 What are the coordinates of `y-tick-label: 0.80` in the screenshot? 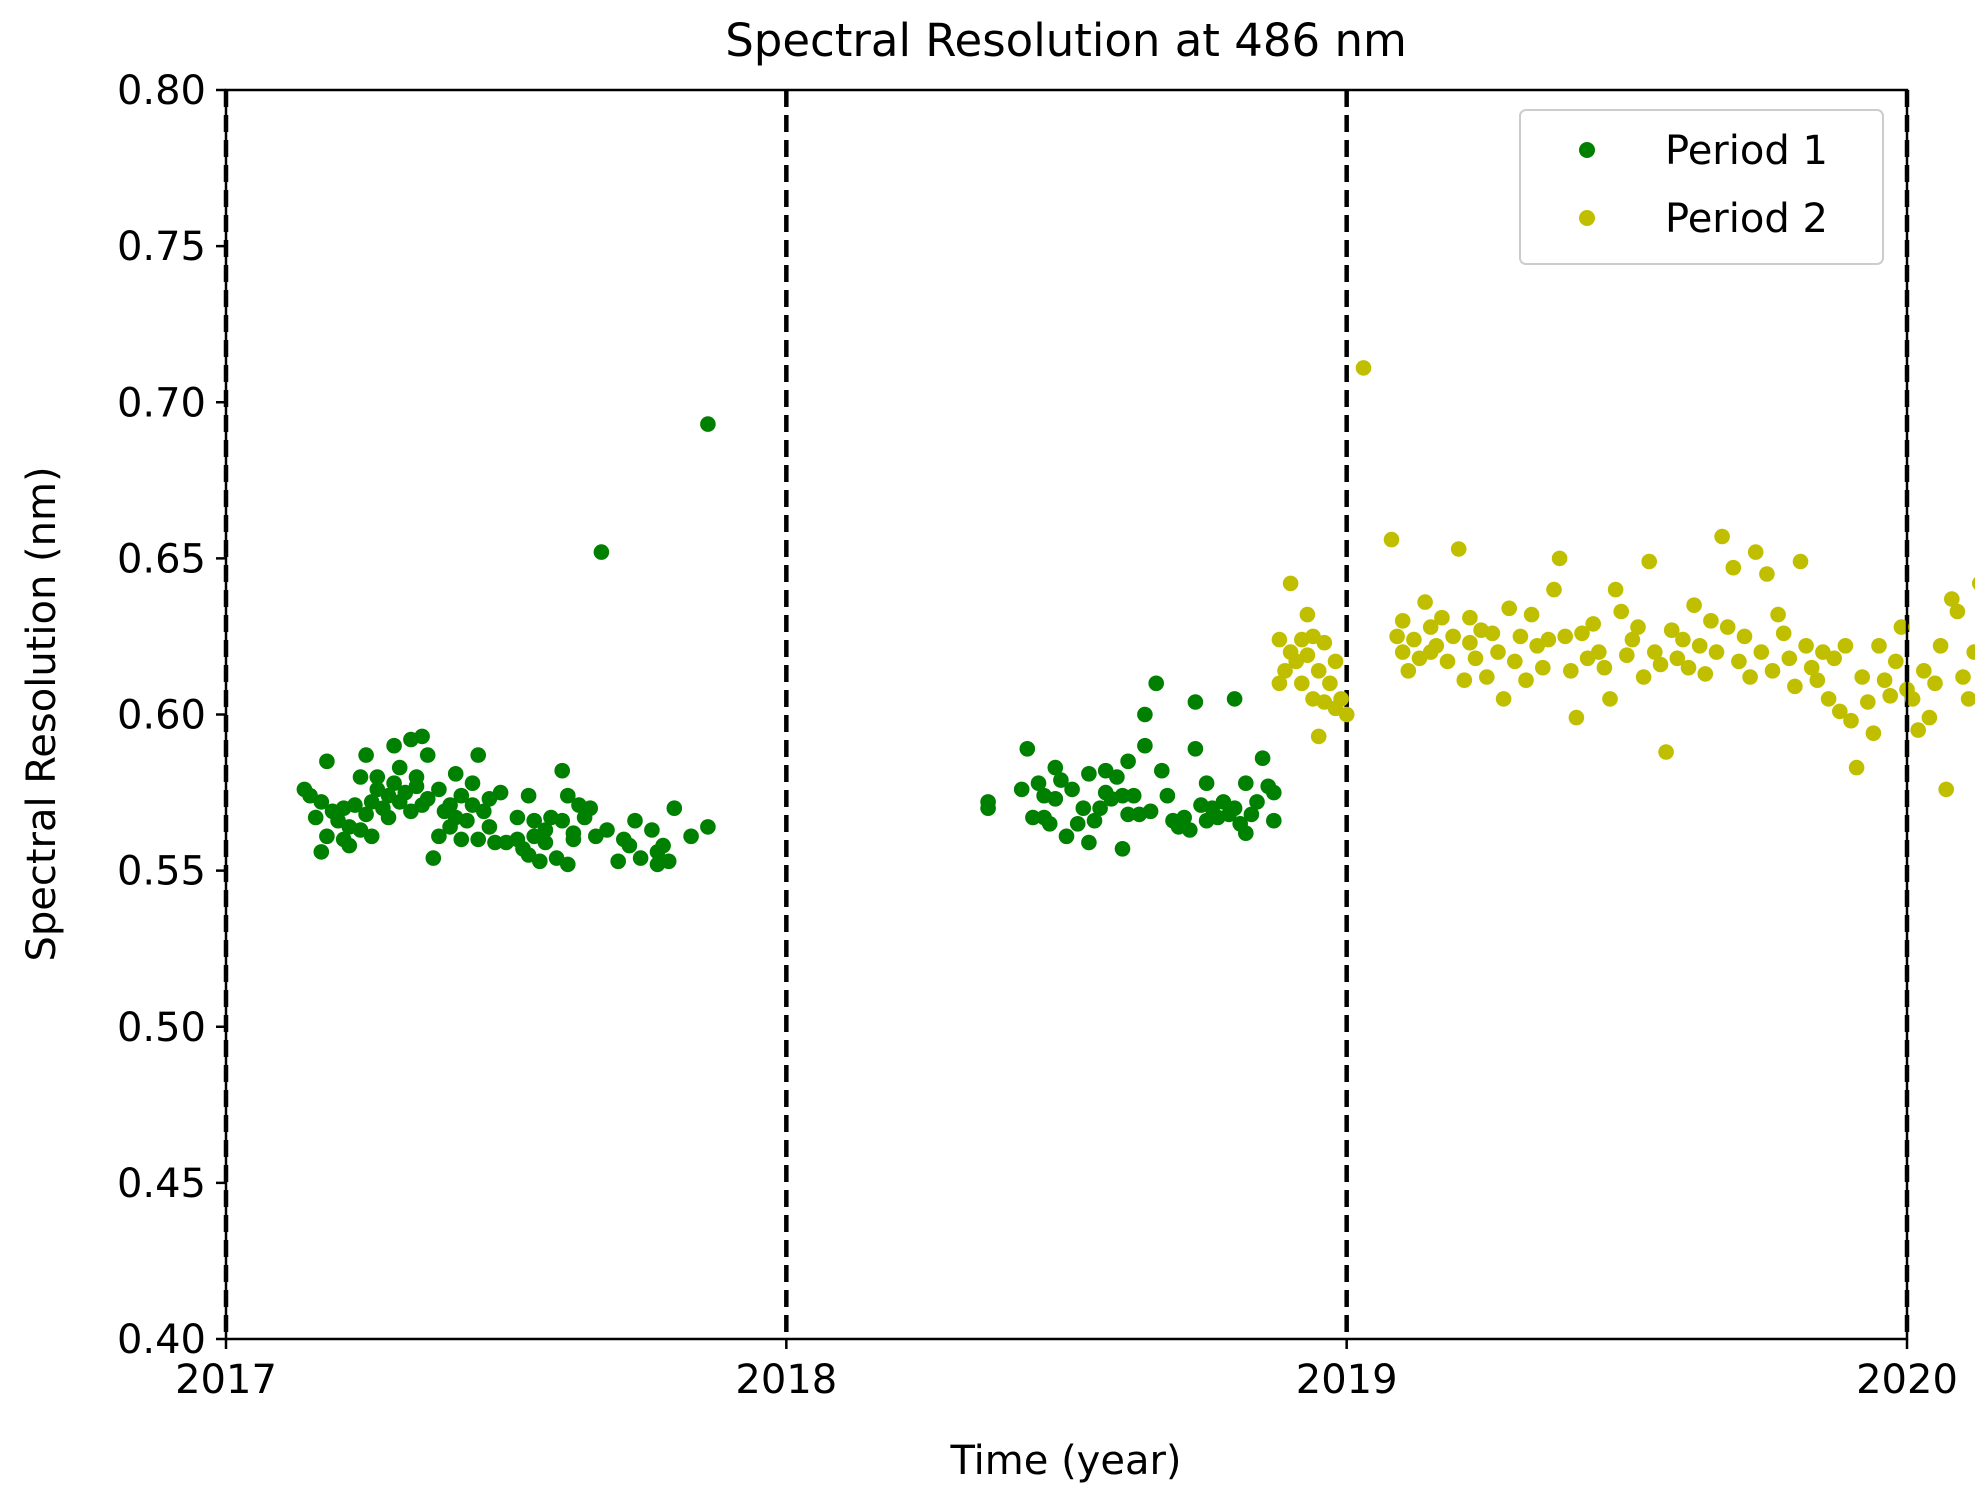 It's located at (161, 91).